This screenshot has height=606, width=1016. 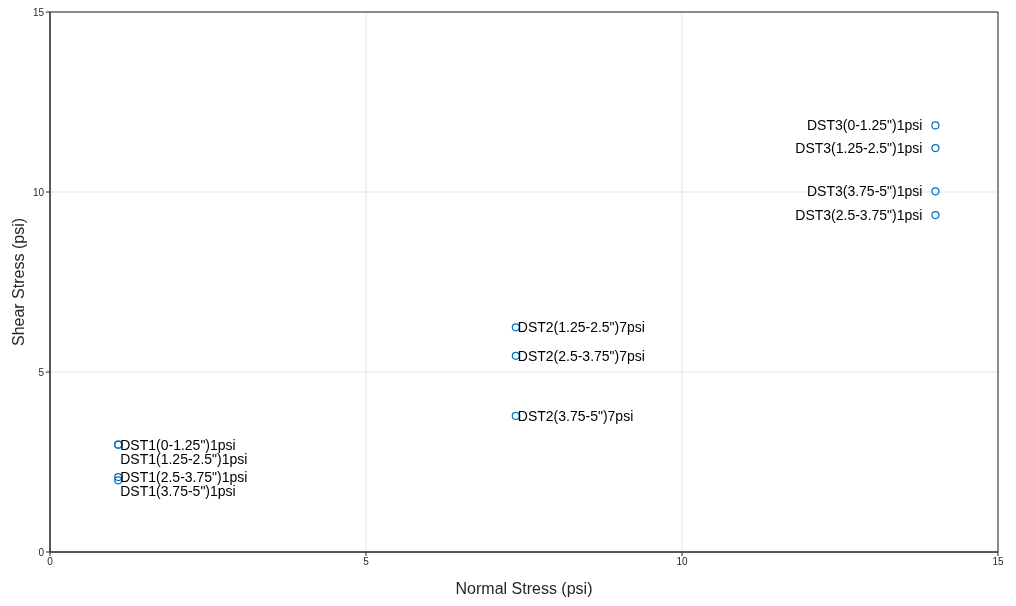 What do you see at coordinates (38, 192) in the screenshot?
I see `y-tick-label: 10` at bounding box center [38, 192].